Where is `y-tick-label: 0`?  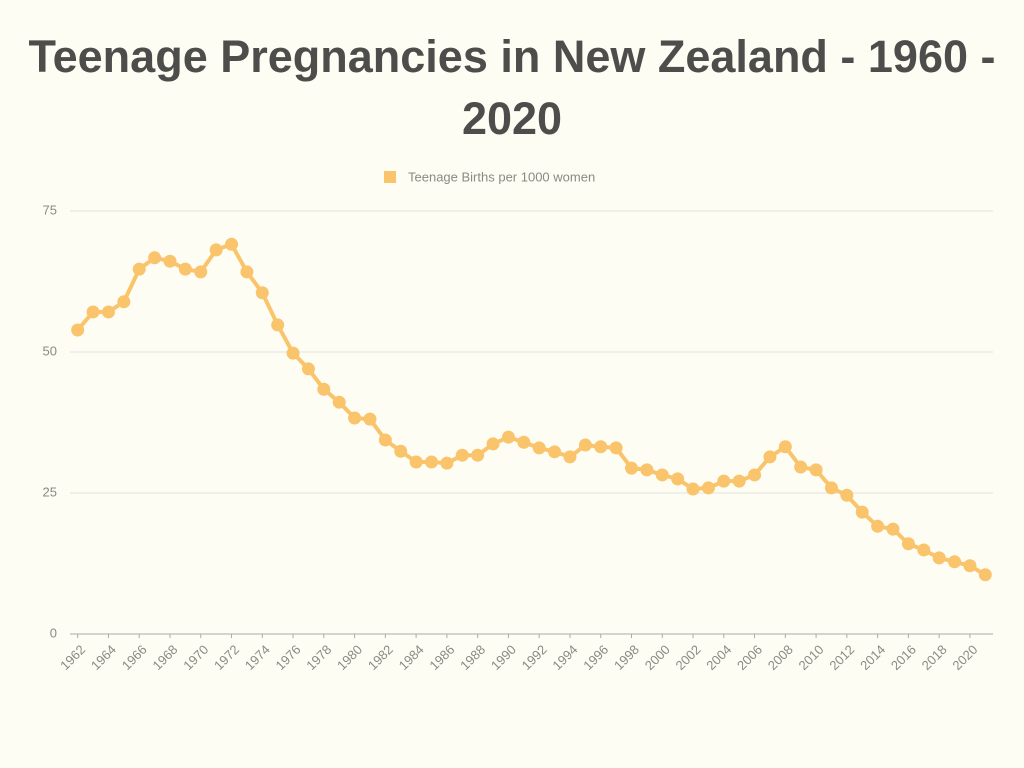 y-tick-label: 0 is located at coordinates (53, 632).